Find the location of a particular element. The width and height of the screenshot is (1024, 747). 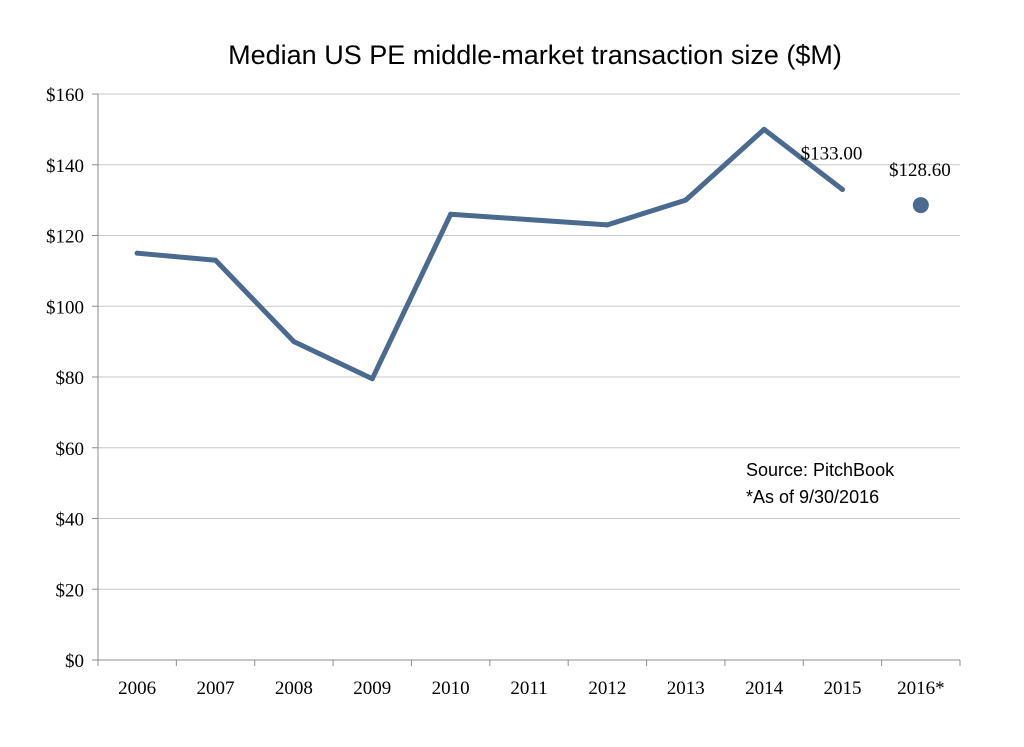

y-tick-label: $80 is located at coordinates (70, 378).